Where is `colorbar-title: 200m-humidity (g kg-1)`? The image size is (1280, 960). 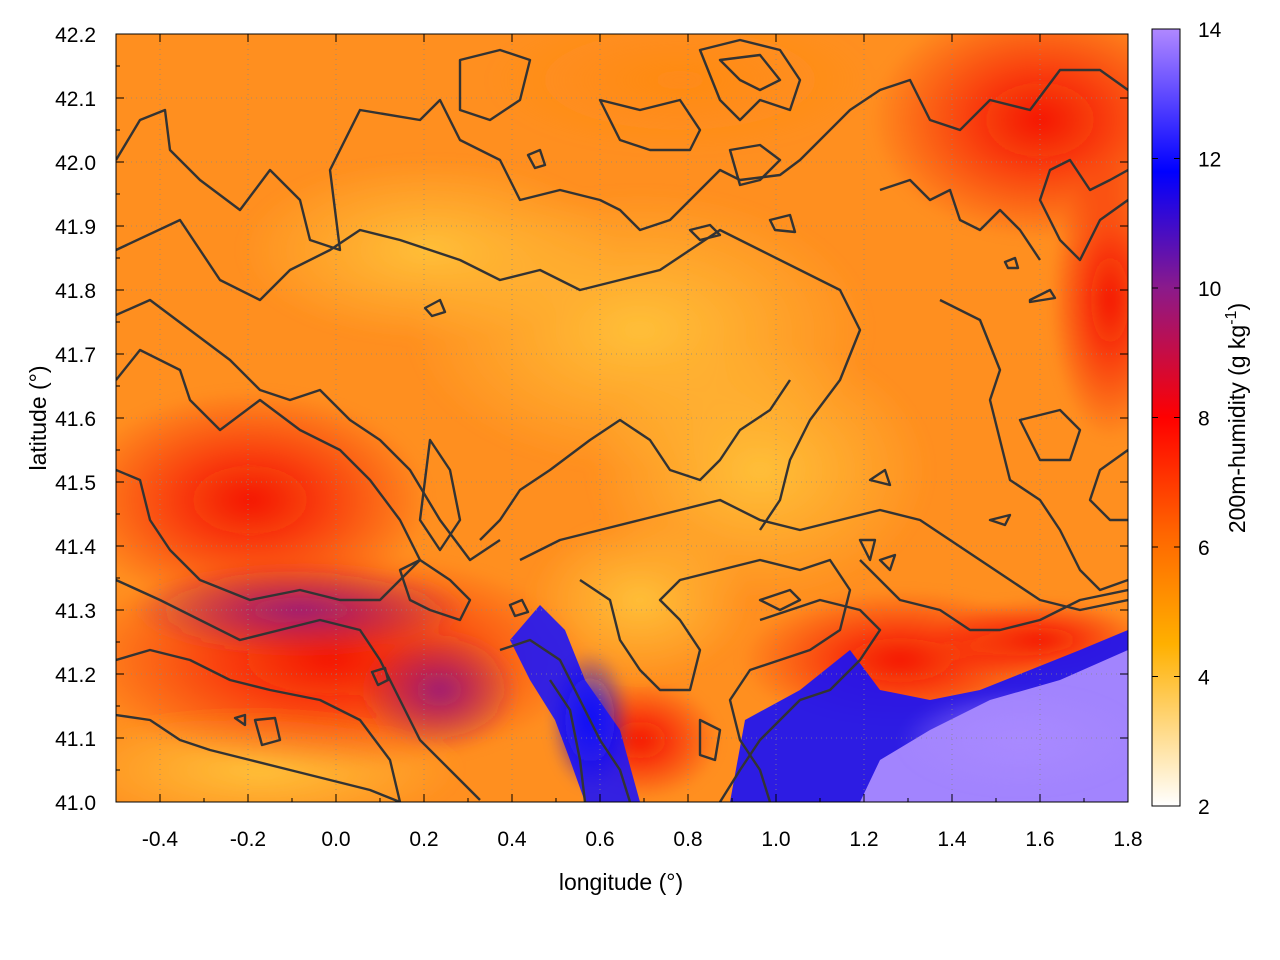
colorbar-title: 200m-humidity (g kg-1) is located at coordinates (1236, 418).